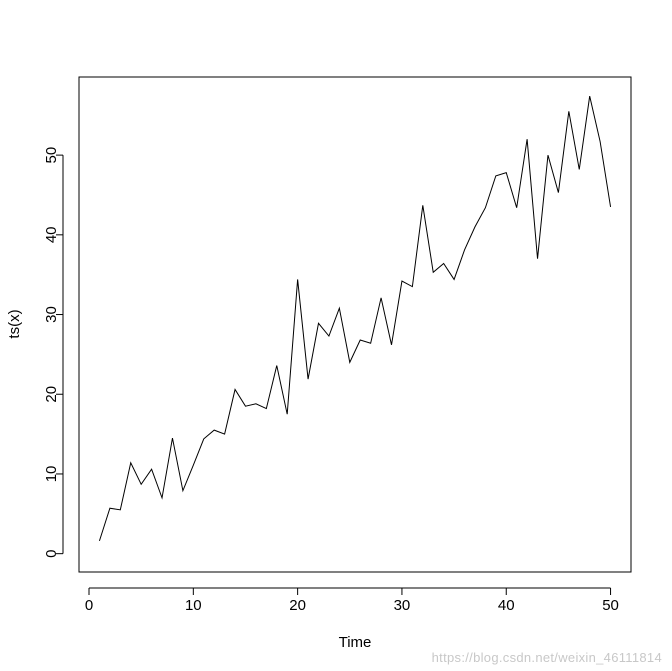 The image size is (672, 671). What do you see at coordinates (610, 605) in the screenshot?
I see `x-tick-label: 50` at bounding box center [610, 605].